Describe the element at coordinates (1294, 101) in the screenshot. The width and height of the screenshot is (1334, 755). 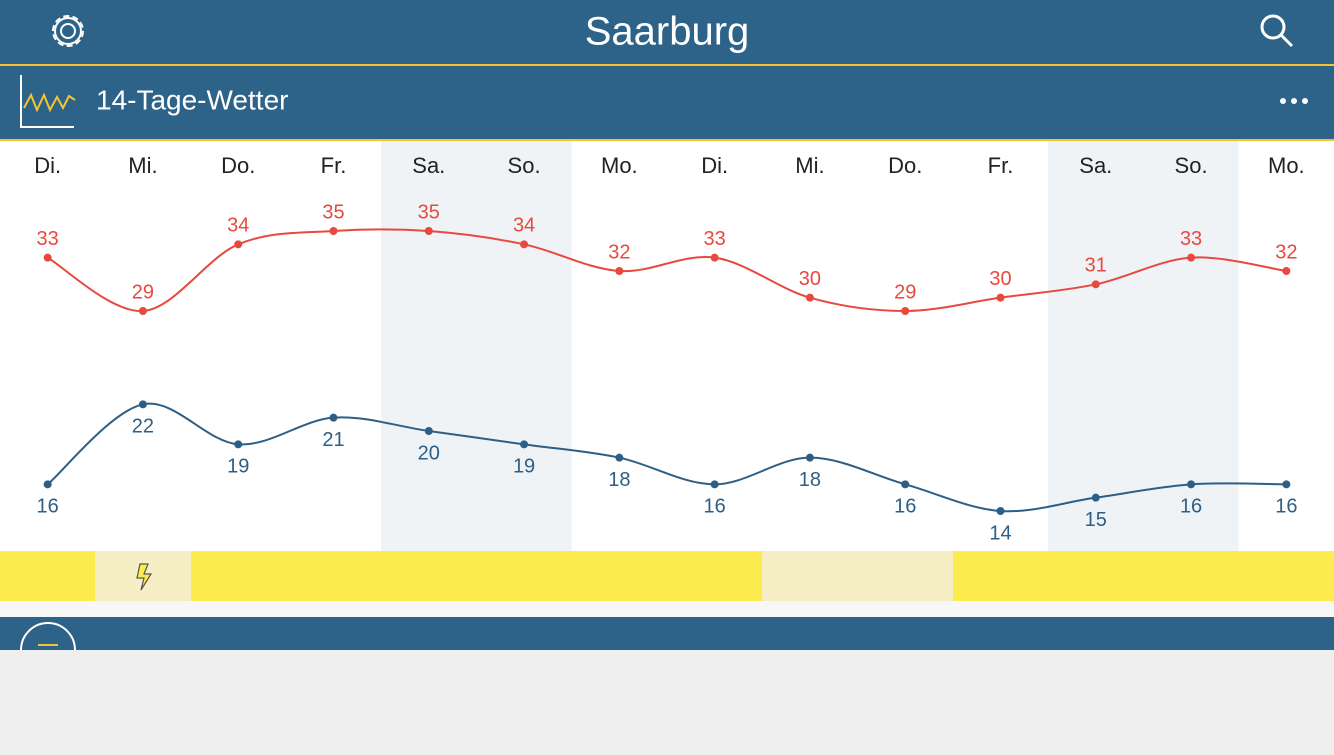
I see `more-button` at that location.